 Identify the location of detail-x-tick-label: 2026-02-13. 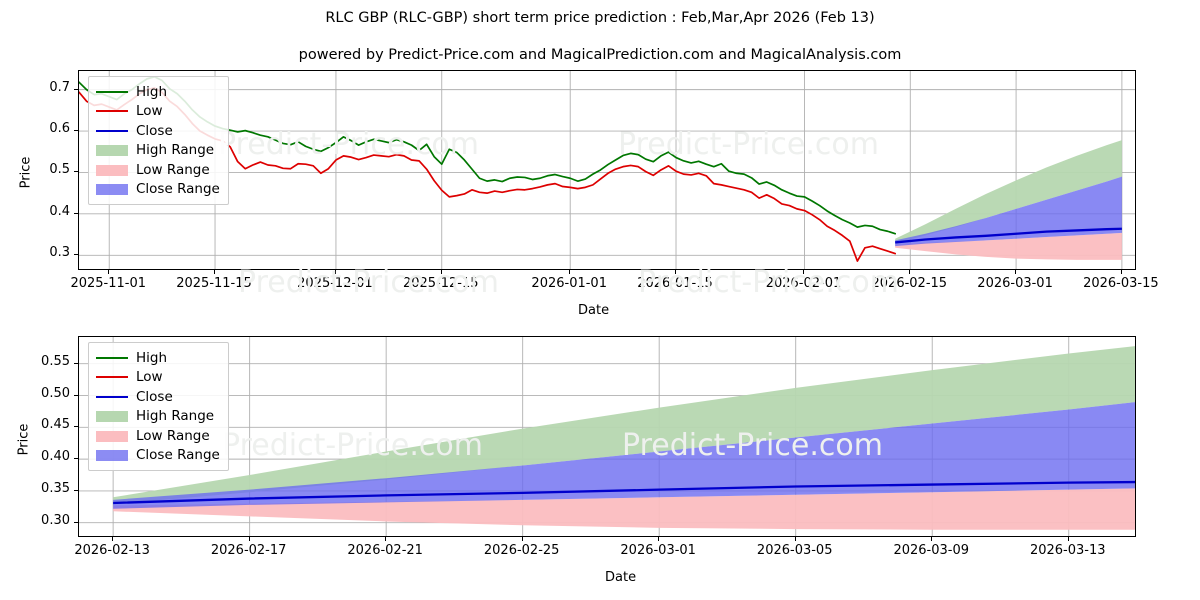
(112, 550).